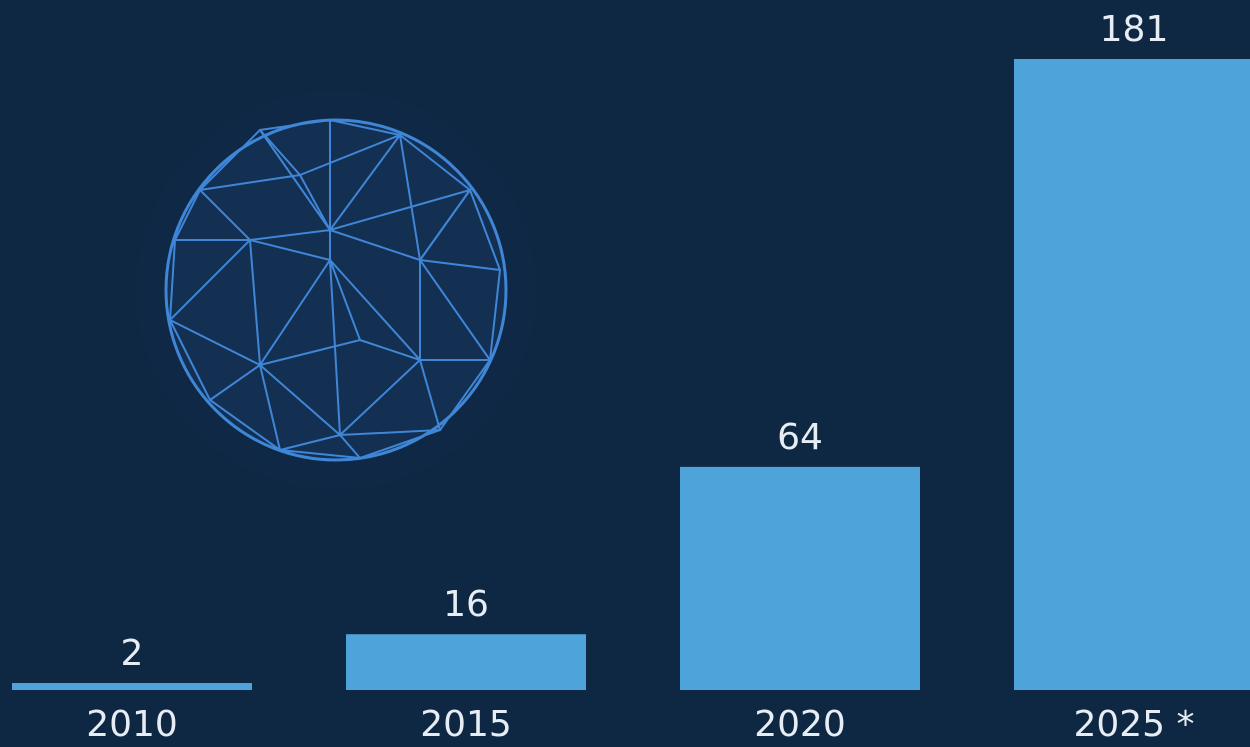  I want to click on value-label: 64, so click(800, 437).